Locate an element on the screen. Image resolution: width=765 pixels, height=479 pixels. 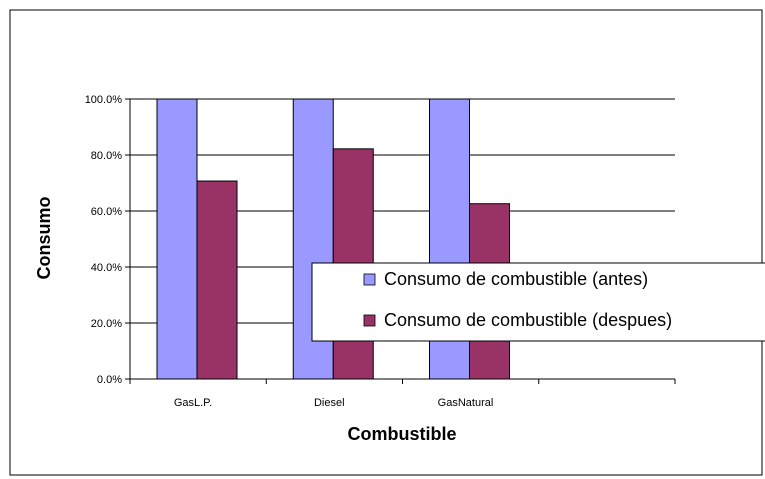
y-tick-label: 40.0% is located at coordinates (106, 268).